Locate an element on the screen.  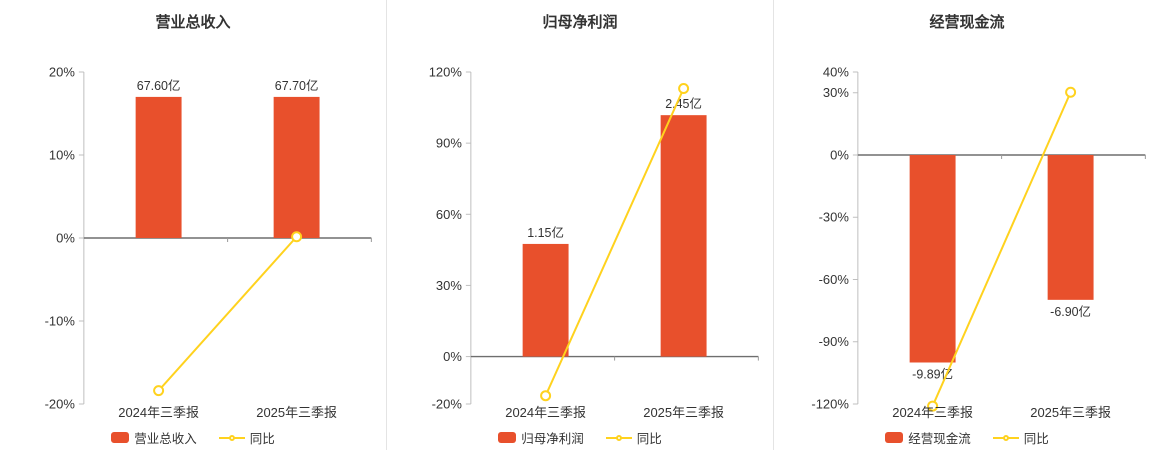
legend-item-bar: 经营现金流 is located at coordinates (928, 437).